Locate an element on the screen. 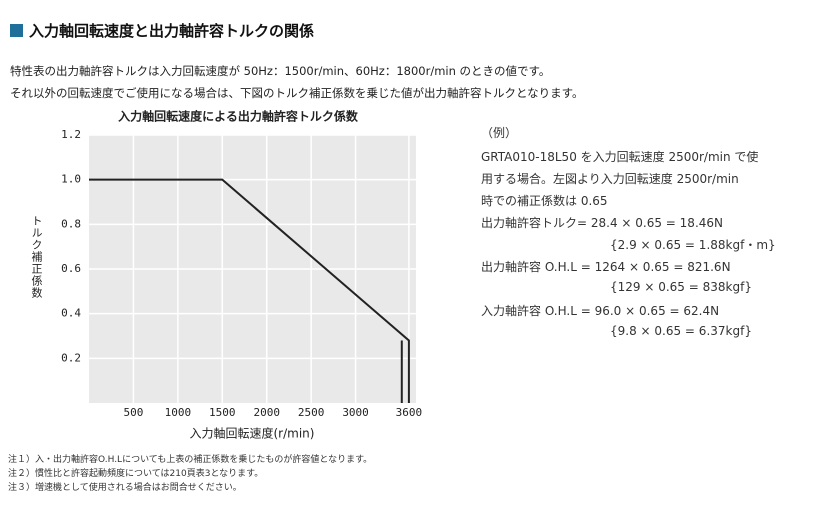 Image resolution: width=827 pixels, height=505 pixels. x-tick-label: 1000 is located at coordinates (178, 412).